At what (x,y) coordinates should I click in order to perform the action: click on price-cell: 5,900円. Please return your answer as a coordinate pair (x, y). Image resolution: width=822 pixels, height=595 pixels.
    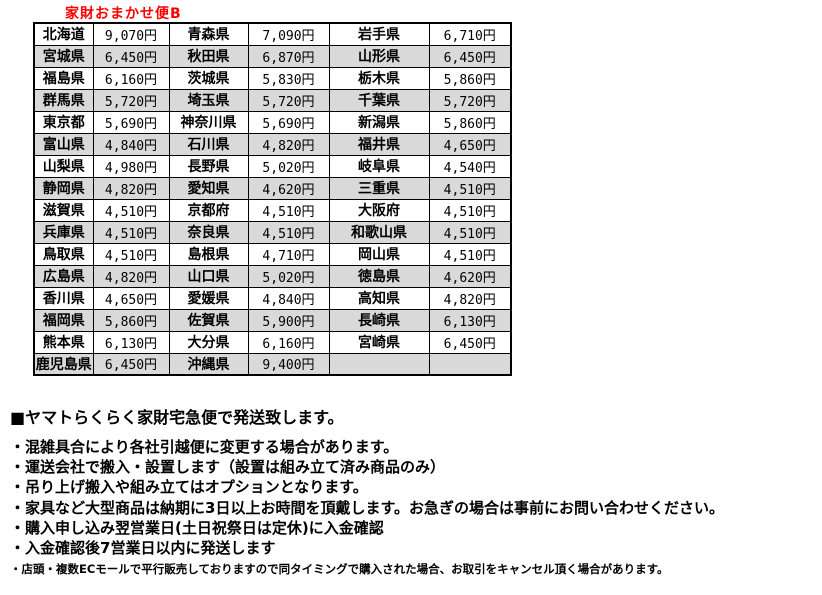
    Looking at the image, I should click on (288, 320).